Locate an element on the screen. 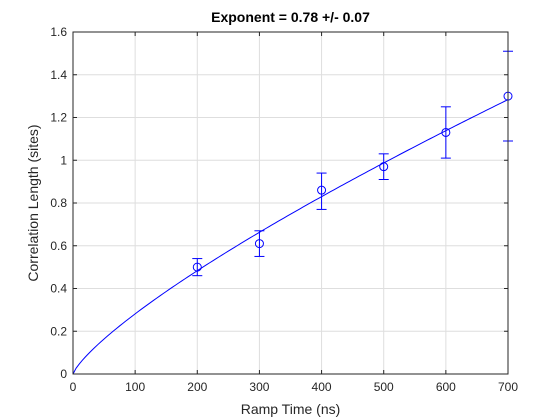 The width and height of the screenshot is (560, 420). chart-title: Exponent = 0.78 +/- 0.07 is located at coordinates (290, 17).